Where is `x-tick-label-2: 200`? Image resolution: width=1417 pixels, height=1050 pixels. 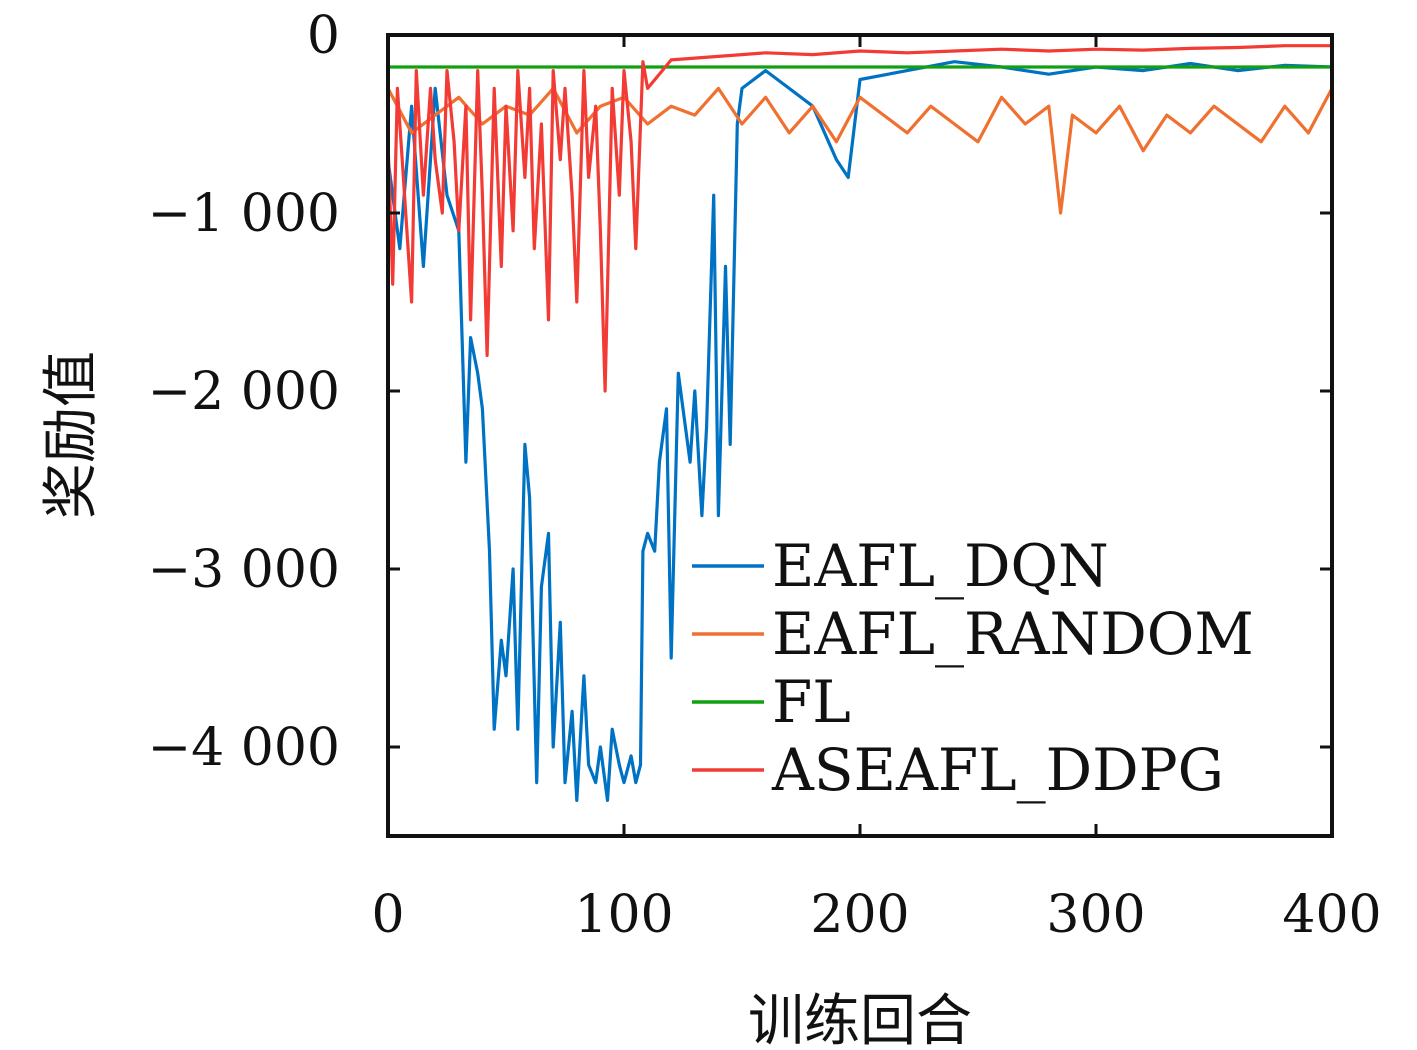
x-tick-label-2: 200 is located at coordinates (859, 915).